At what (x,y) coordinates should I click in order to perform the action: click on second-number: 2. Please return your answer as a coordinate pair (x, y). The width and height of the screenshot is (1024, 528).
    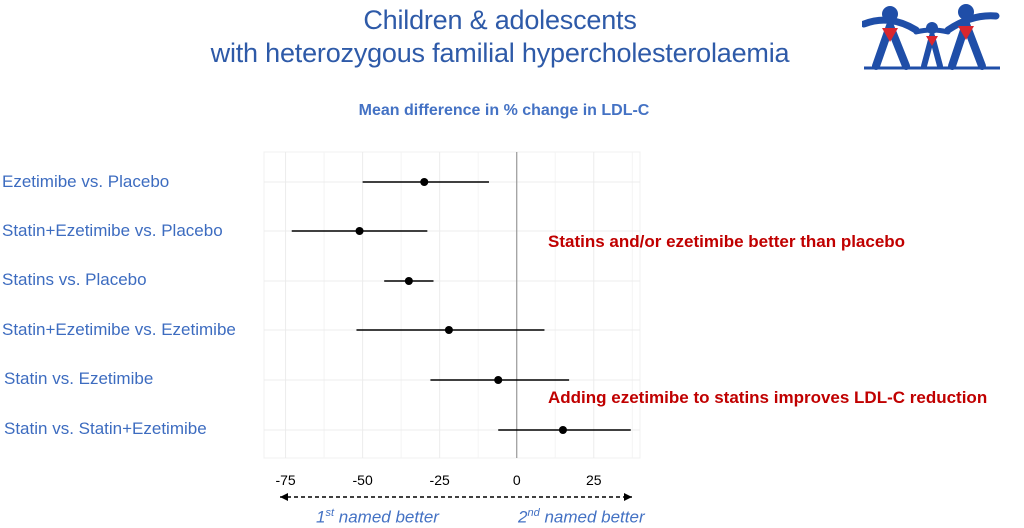
    Looking at the image, I should click on (523, 517).